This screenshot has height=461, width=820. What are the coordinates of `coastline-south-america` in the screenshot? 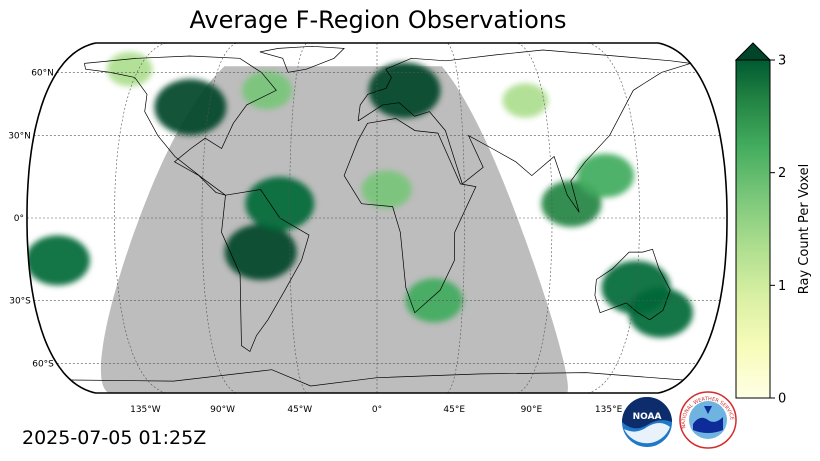 It's located at (265, 271).